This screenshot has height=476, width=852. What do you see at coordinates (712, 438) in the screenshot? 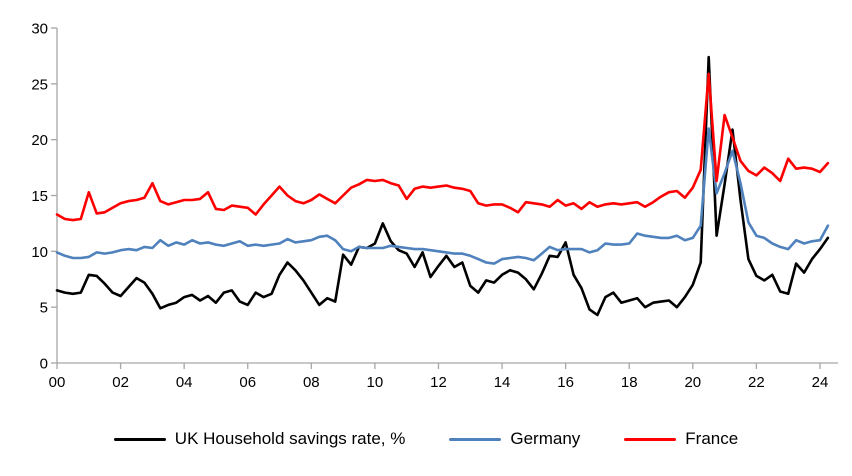
I see `legend-label-france: France` at bounding box center [712, 438].